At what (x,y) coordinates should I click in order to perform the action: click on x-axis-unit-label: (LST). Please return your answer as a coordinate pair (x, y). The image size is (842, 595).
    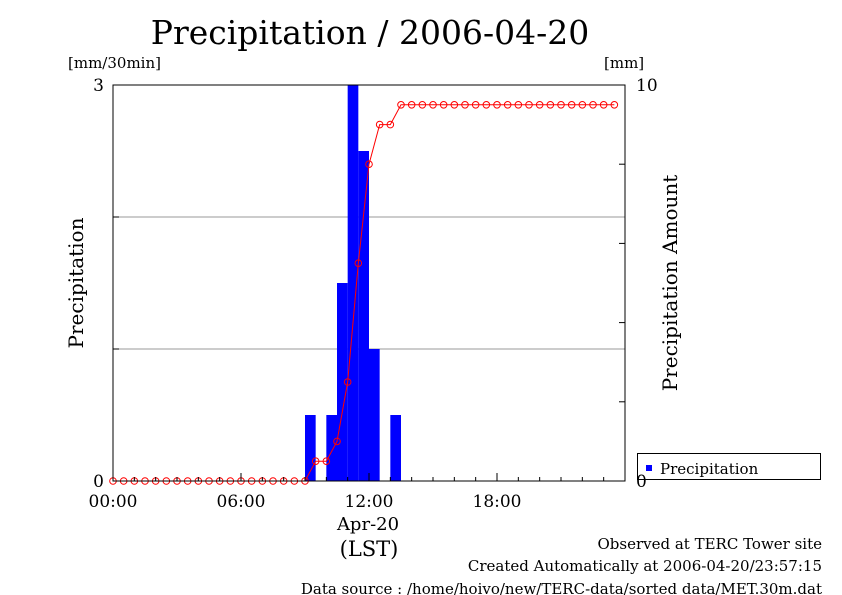
    Looking at the image, I should click on (369, 549).